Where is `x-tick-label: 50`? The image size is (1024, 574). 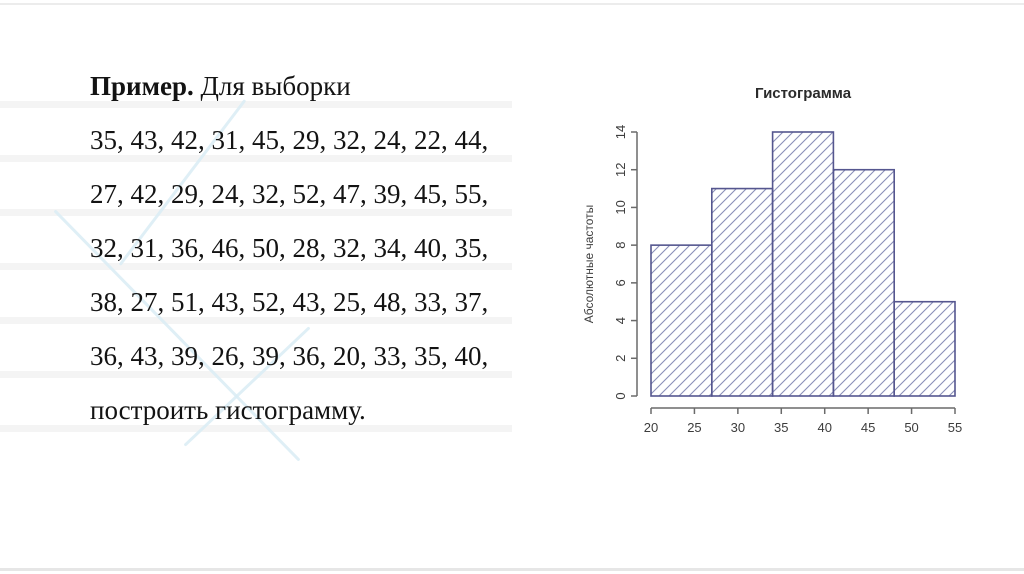
x-tick-label: 50 is located at coordinates (911, 427).